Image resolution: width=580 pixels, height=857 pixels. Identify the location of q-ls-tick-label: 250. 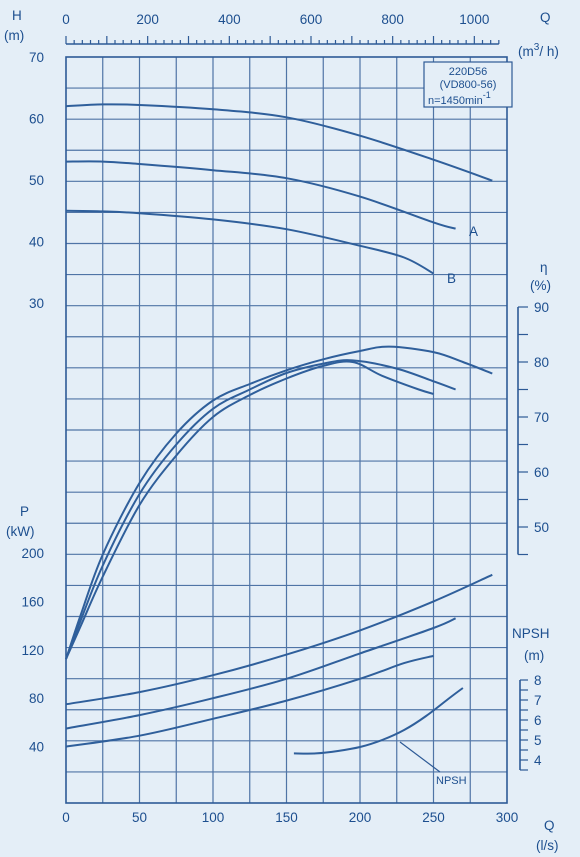
(433, 817).